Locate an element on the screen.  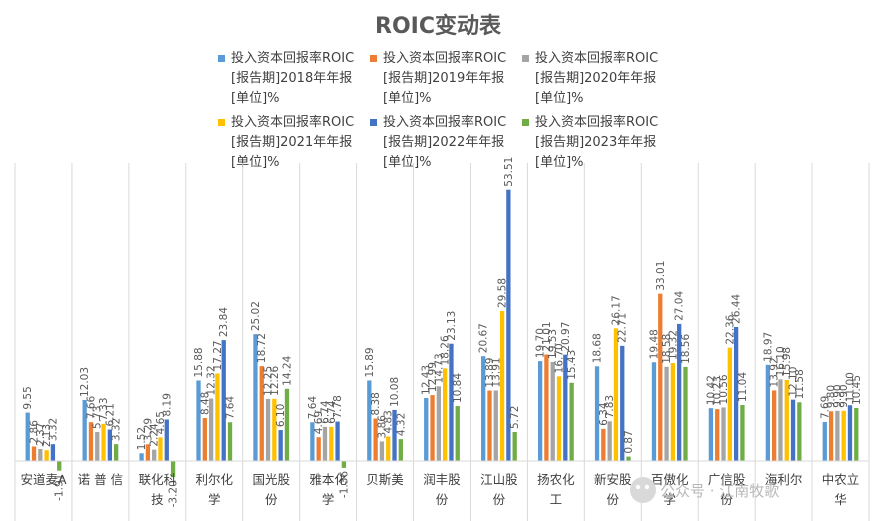
category-label-0: 安道麦A is located at coordinates (43, 479).